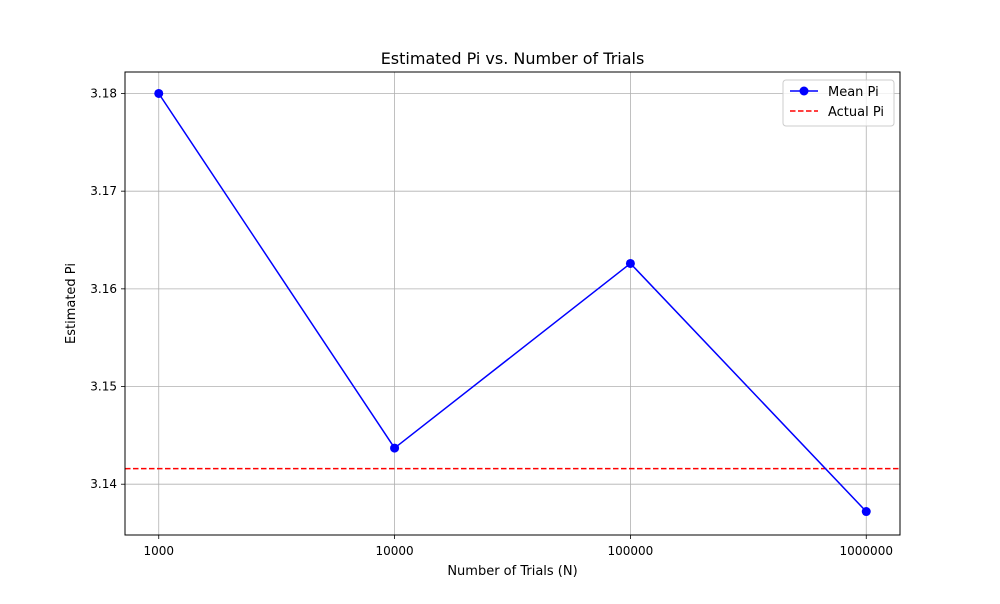 Image resolution: width=1000 pixels, height=604 pixels. I want to click on y-tick-label: 3.17, so click(103, 191).